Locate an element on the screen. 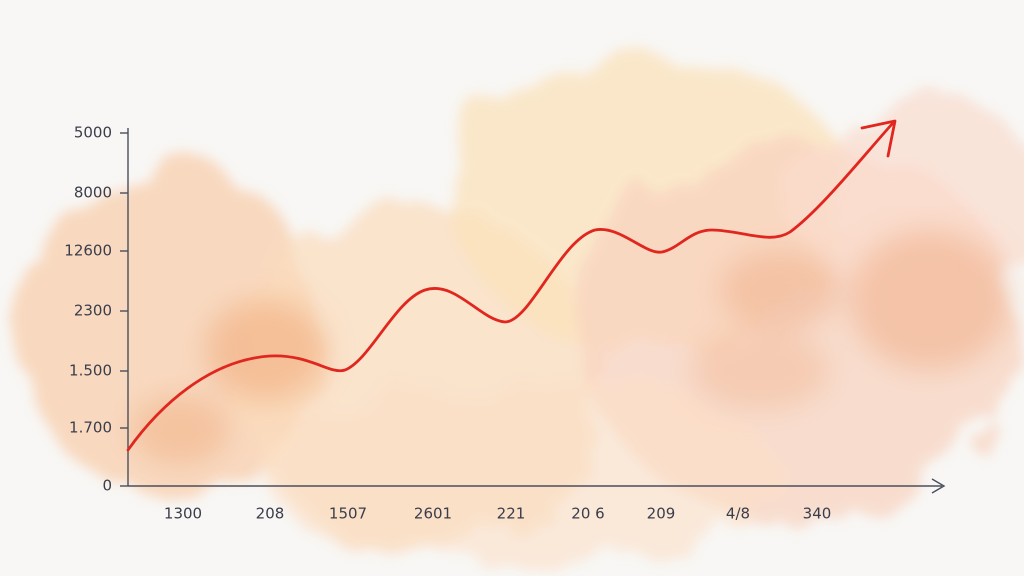 Image resolution: width=1024 pixels, height=576 pixels. y-label: 12600 is located at coordinates (88, 251).